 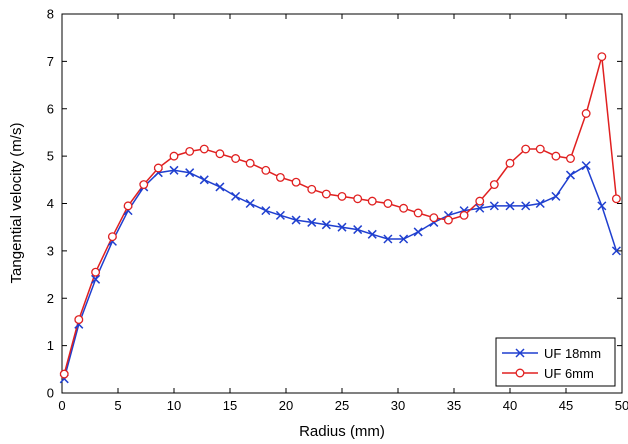 What do you see at coordinates (16, 203) in the screenshot?
I see `y-axis-label: Tangential velocity (m/s)` at bounding box center [16, 203].